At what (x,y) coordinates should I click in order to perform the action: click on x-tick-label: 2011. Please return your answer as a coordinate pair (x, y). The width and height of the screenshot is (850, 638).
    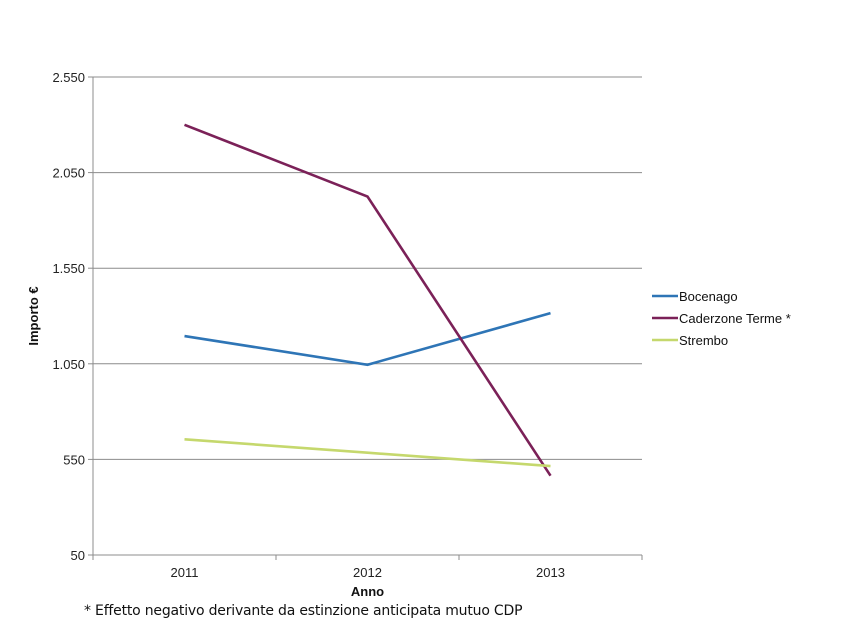
    Looking at the image, I should click on (185, 572).